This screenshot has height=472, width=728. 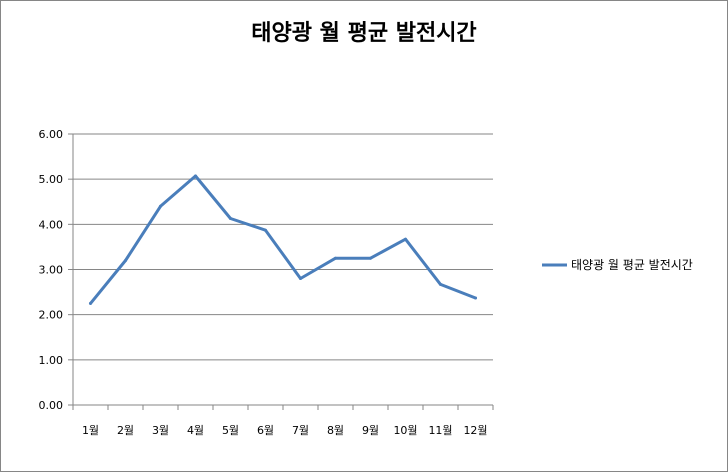 What do you see at coordinates (405, 430) in the screenshot?
I see `x-tick-label: 10월` at bounding box center [405, 430].